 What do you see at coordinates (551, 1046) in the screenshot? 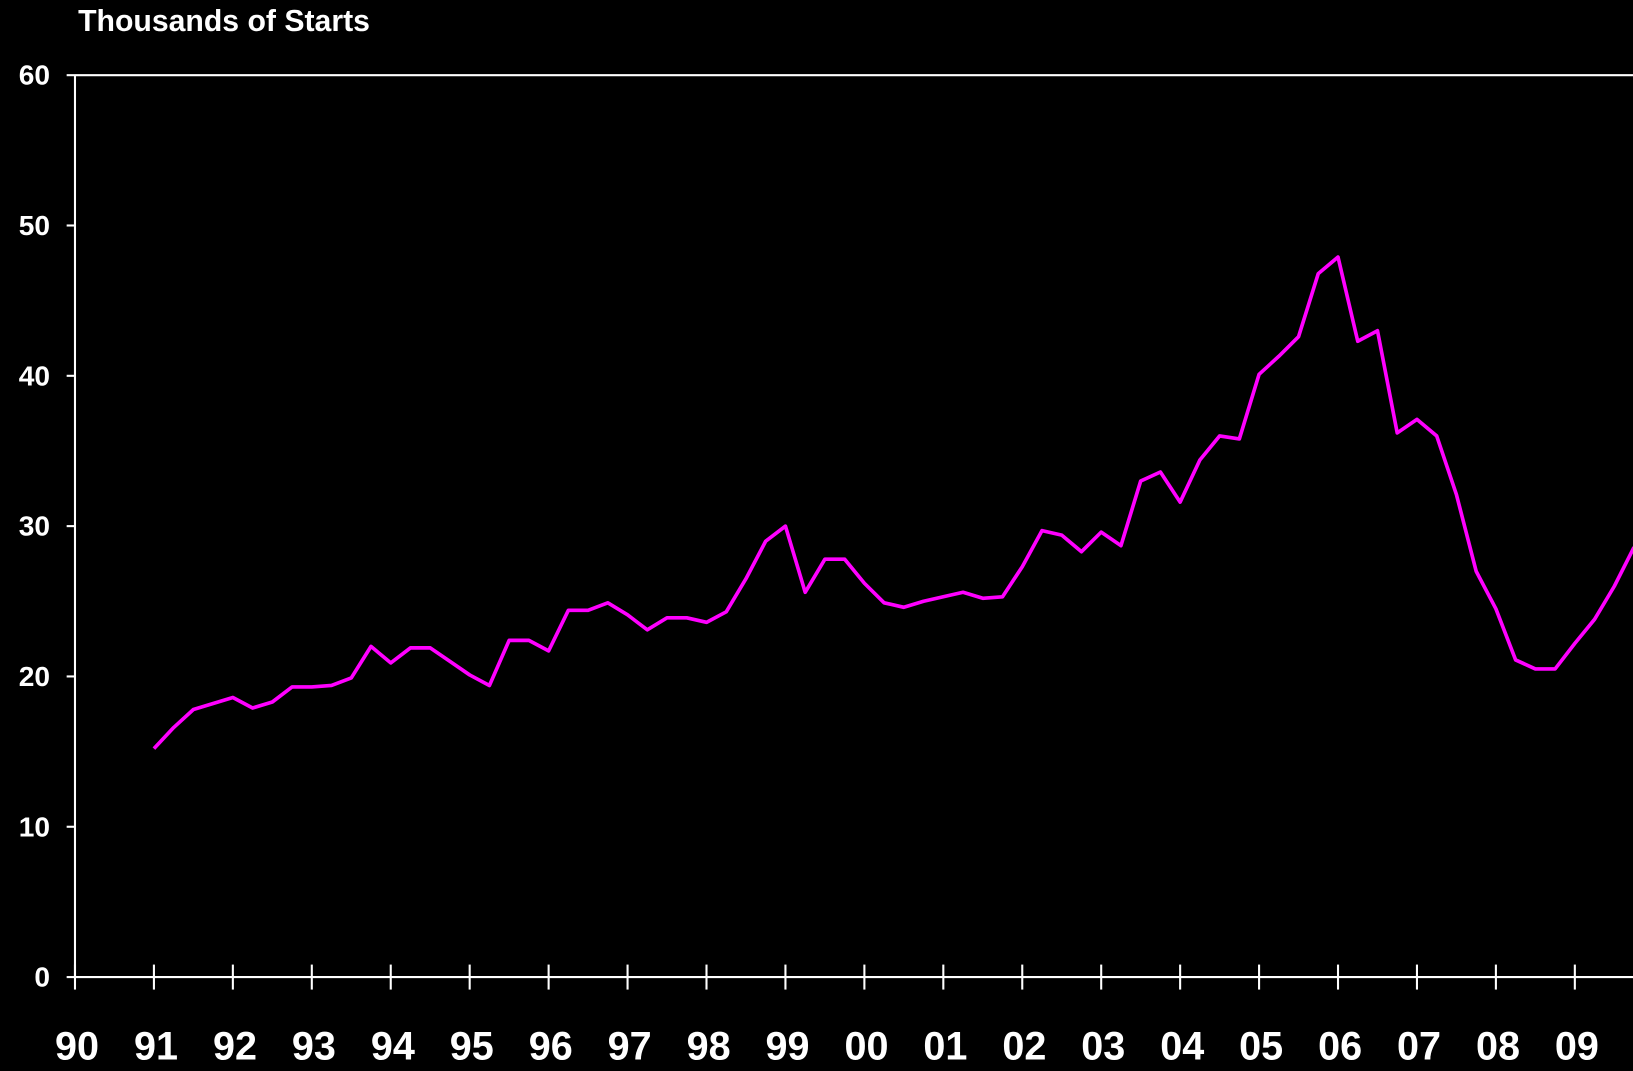
I see `x-tick-label: 96` at bounding box center [551, 1046].